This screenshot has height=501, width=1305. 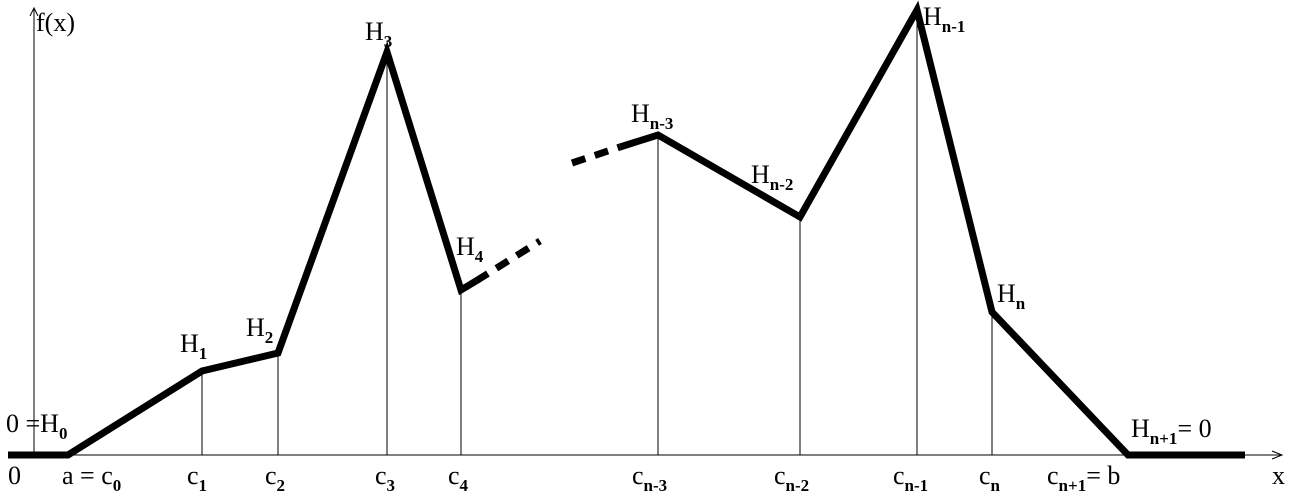 I want to click on tick-label-cn-2: cn-2, so click(x=791, y=478).